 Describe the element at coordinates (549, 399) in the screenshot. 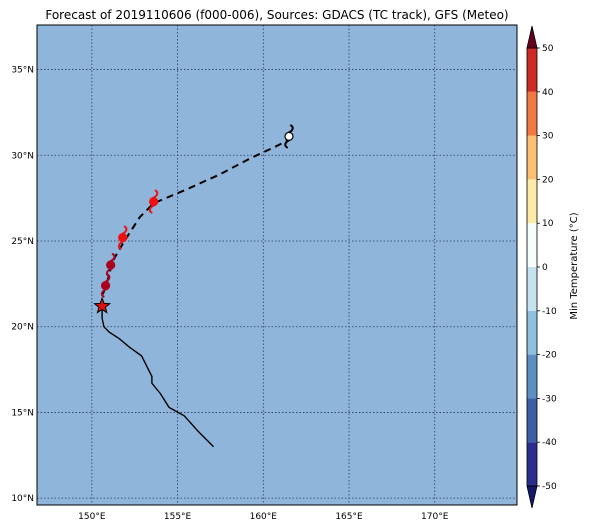

I see `colorbar-tick-label: -30` at that location.